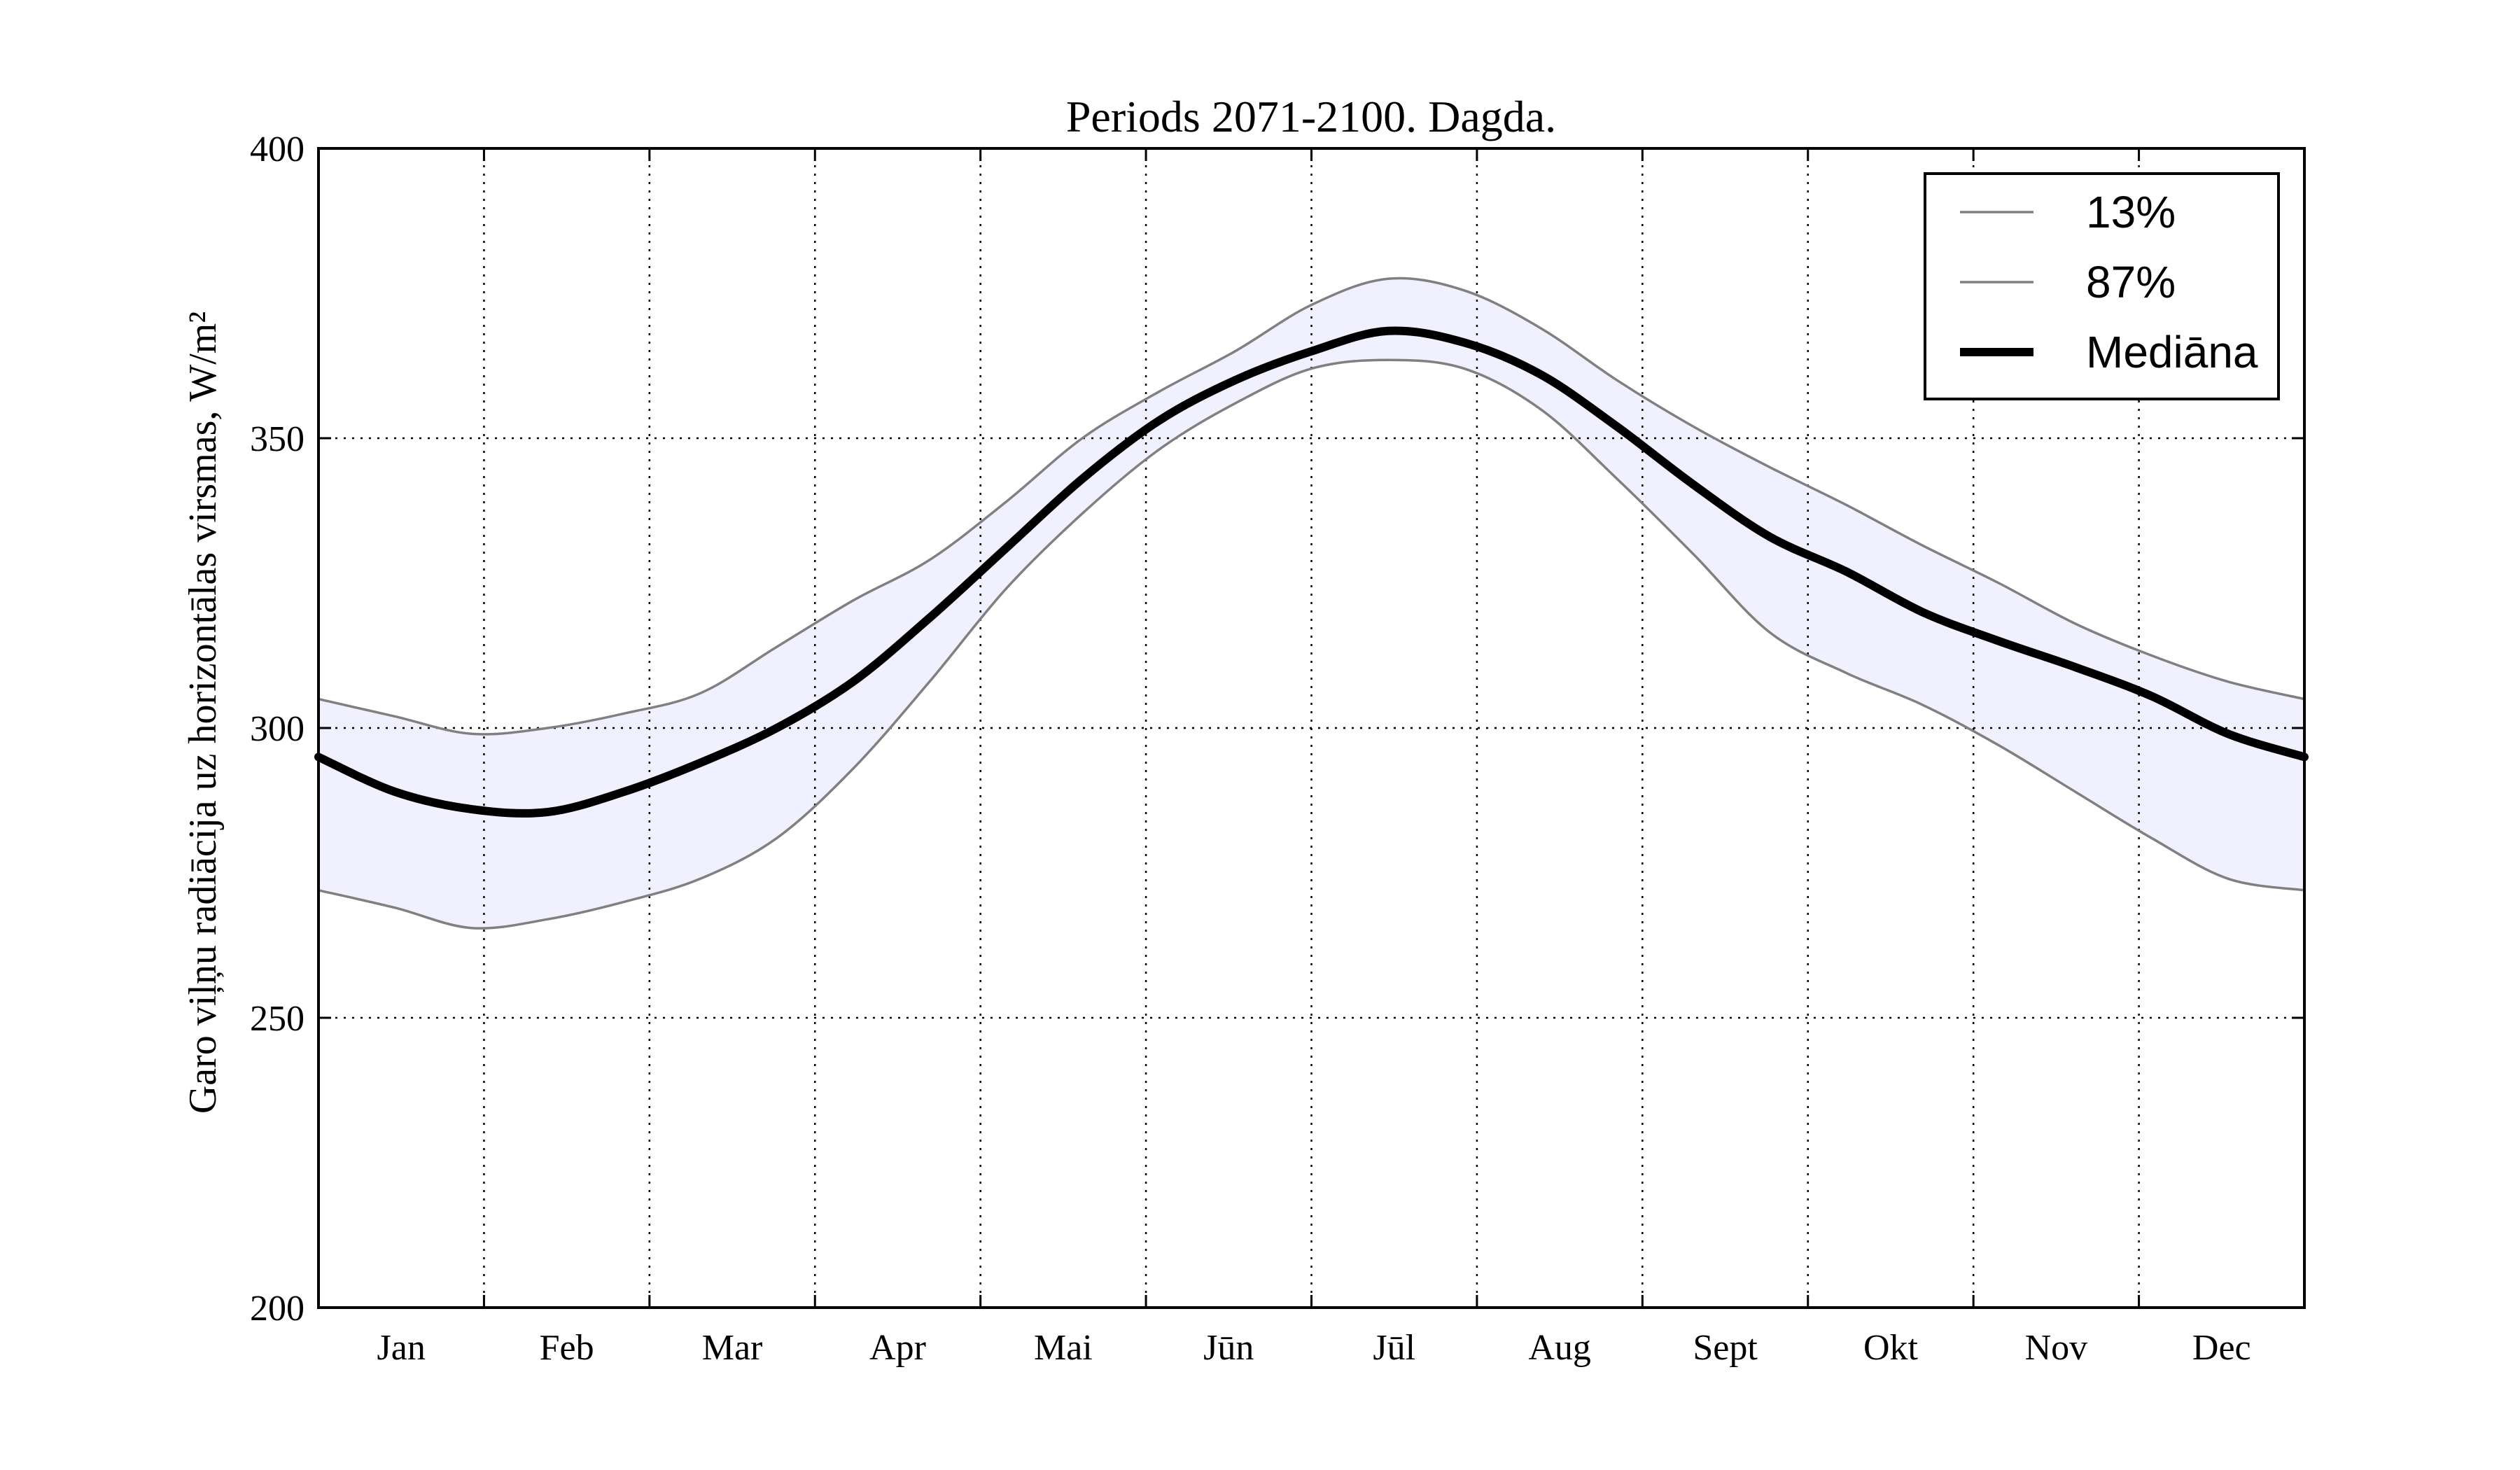  What do you see at coordinates (277, 1309) in the screenshot?
I see `y-tick-label: 200` at bounding box center [277, 1309].